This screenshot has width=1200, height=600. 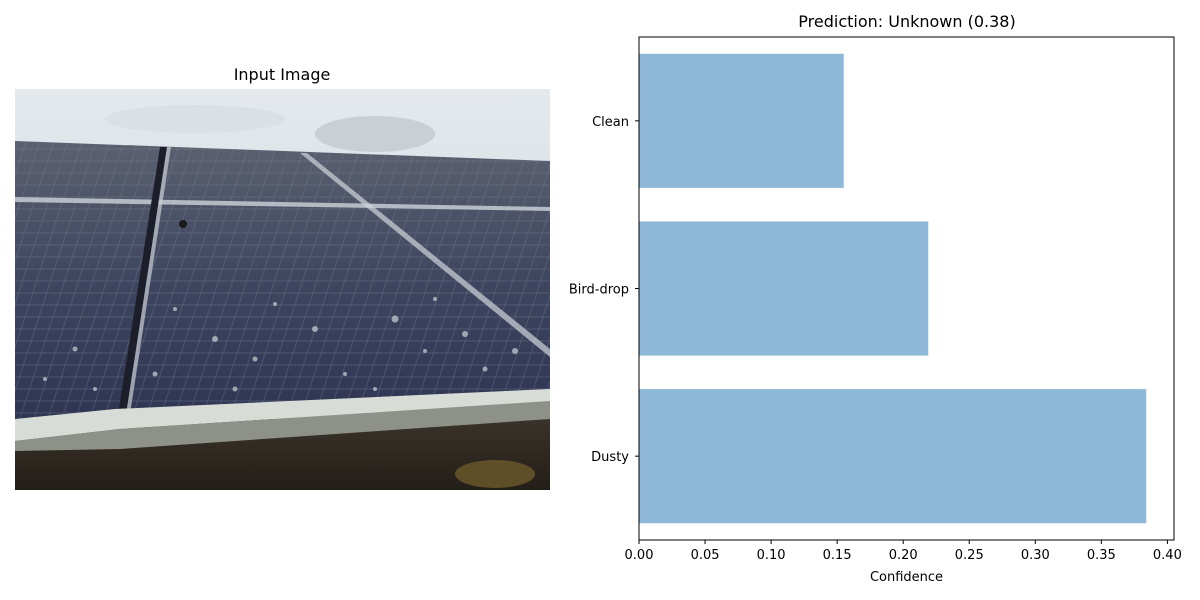 I want to click on x-tick-label: 0.25, so click(x=969, y=555).